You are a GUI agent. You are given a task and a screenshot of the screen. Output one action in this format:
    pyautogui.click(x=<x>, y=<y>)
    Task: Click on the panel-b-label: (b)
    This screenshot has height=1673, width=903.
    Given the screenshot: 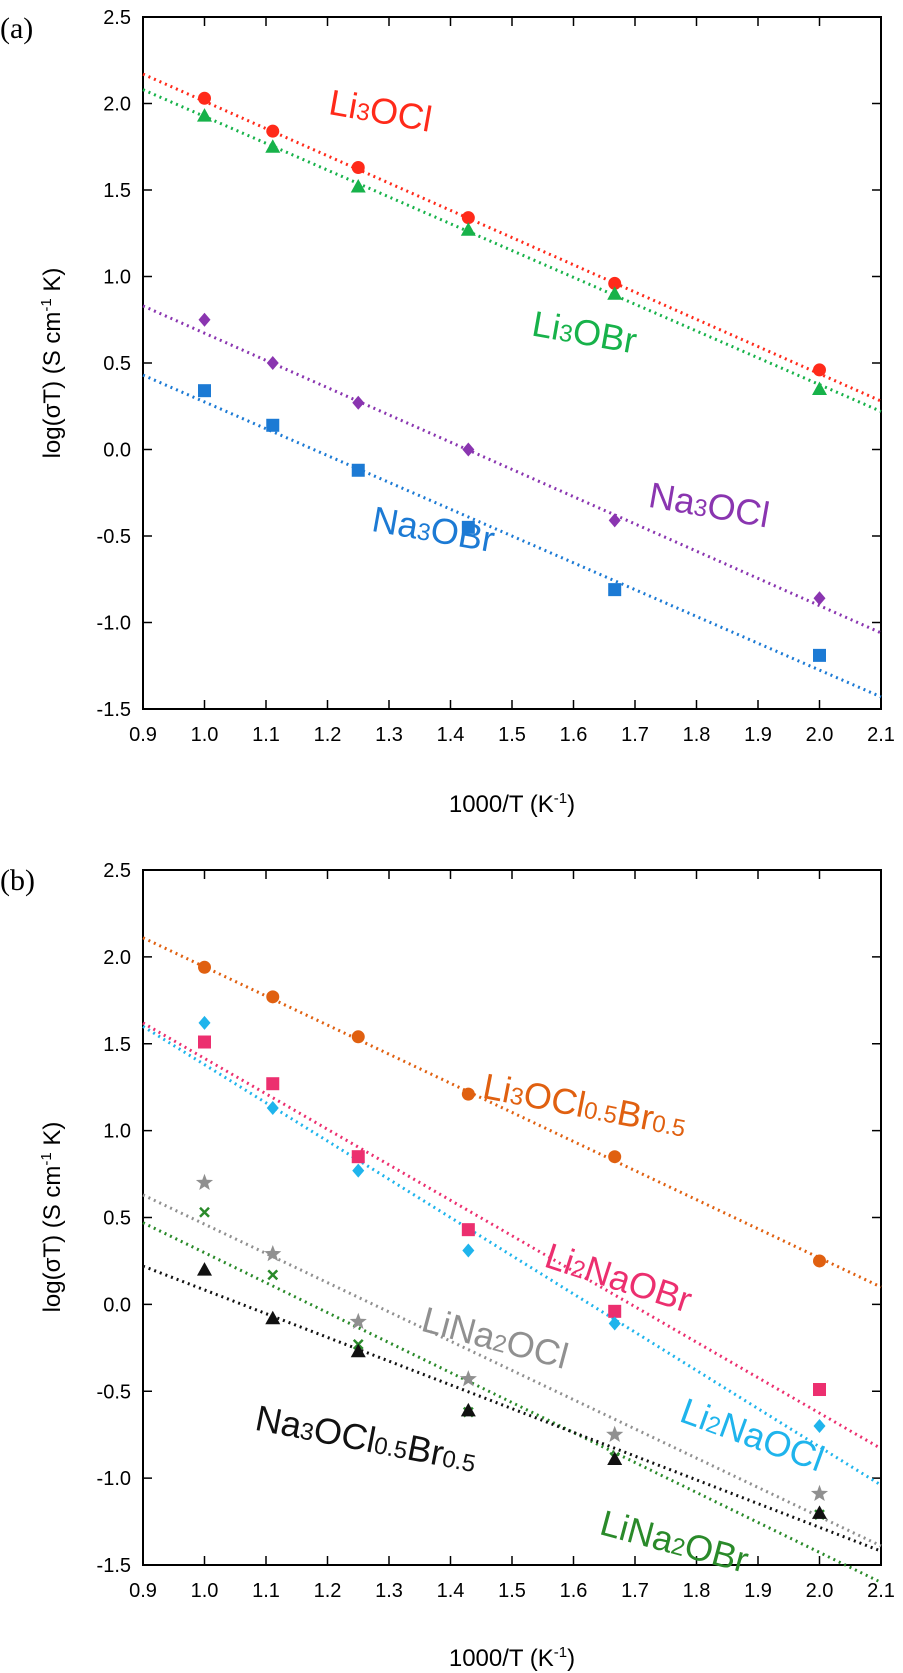 What is the action you would take?
    pyautogui.click(x=17, y=880)
    